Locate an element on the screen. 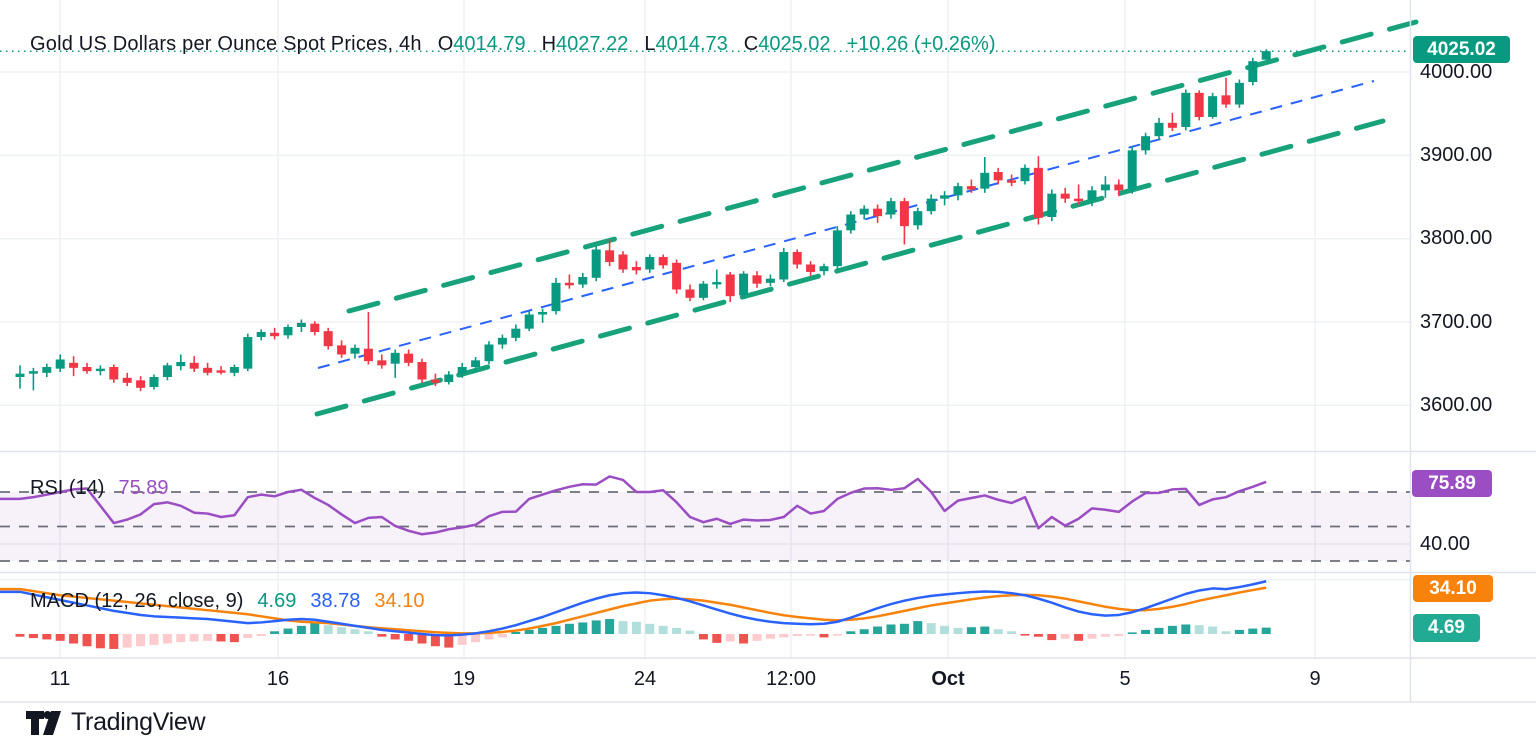  macd-signal-value: 34.10 is located at coordinates (399, 601).